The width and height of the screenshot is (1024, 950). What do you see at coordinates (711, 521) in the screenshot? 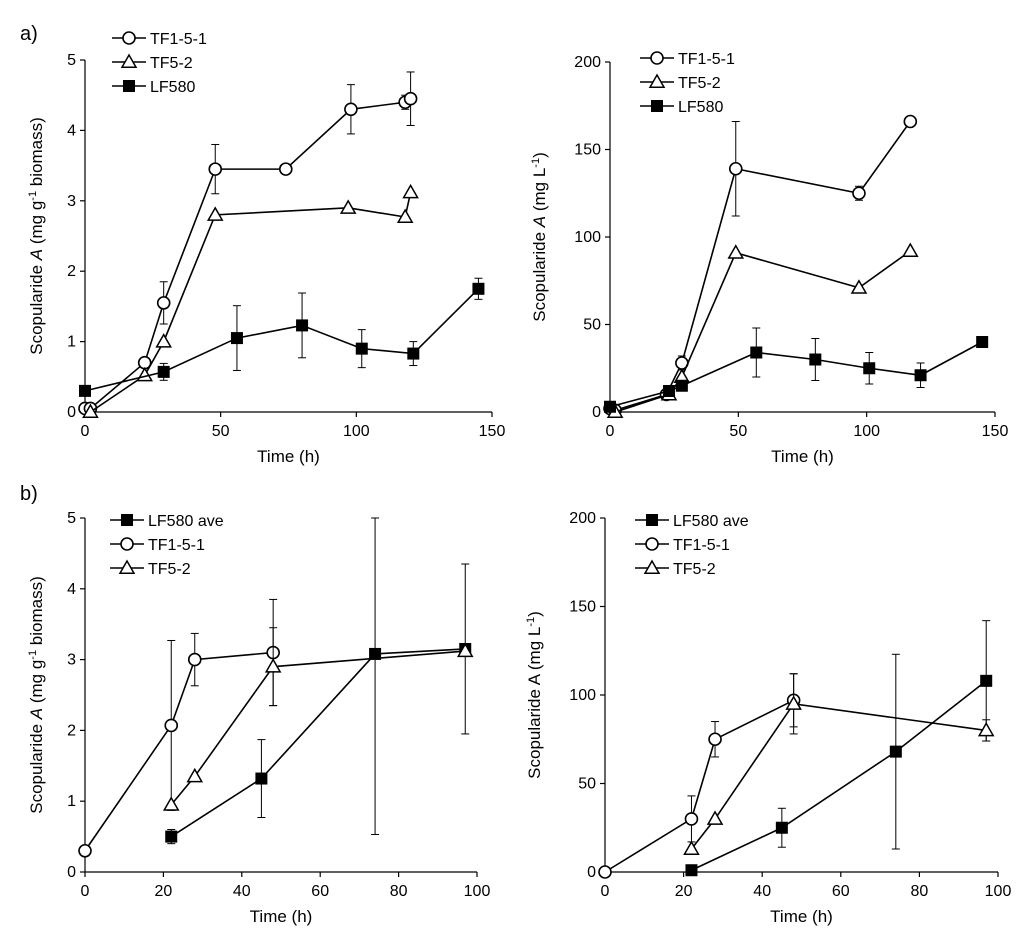
I see `legend-label: LF580 ave` at bounding box center [711, 521].